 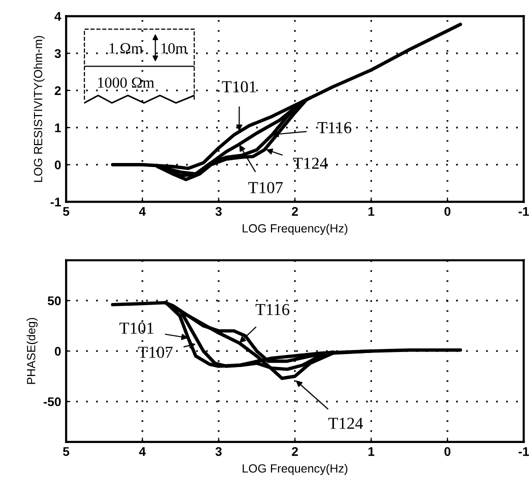 I want to click on y-tick-label: 2, so click(x=57, y=90).